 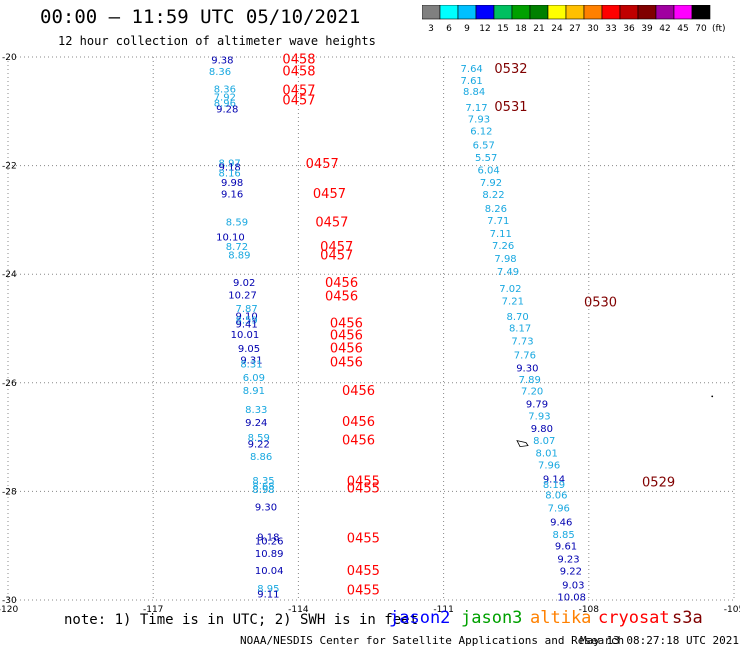 What do you see at coordinates (249, 349) in the screenshot?
I see `swh-value-label: 9.05` at bounding box center [249, 349].